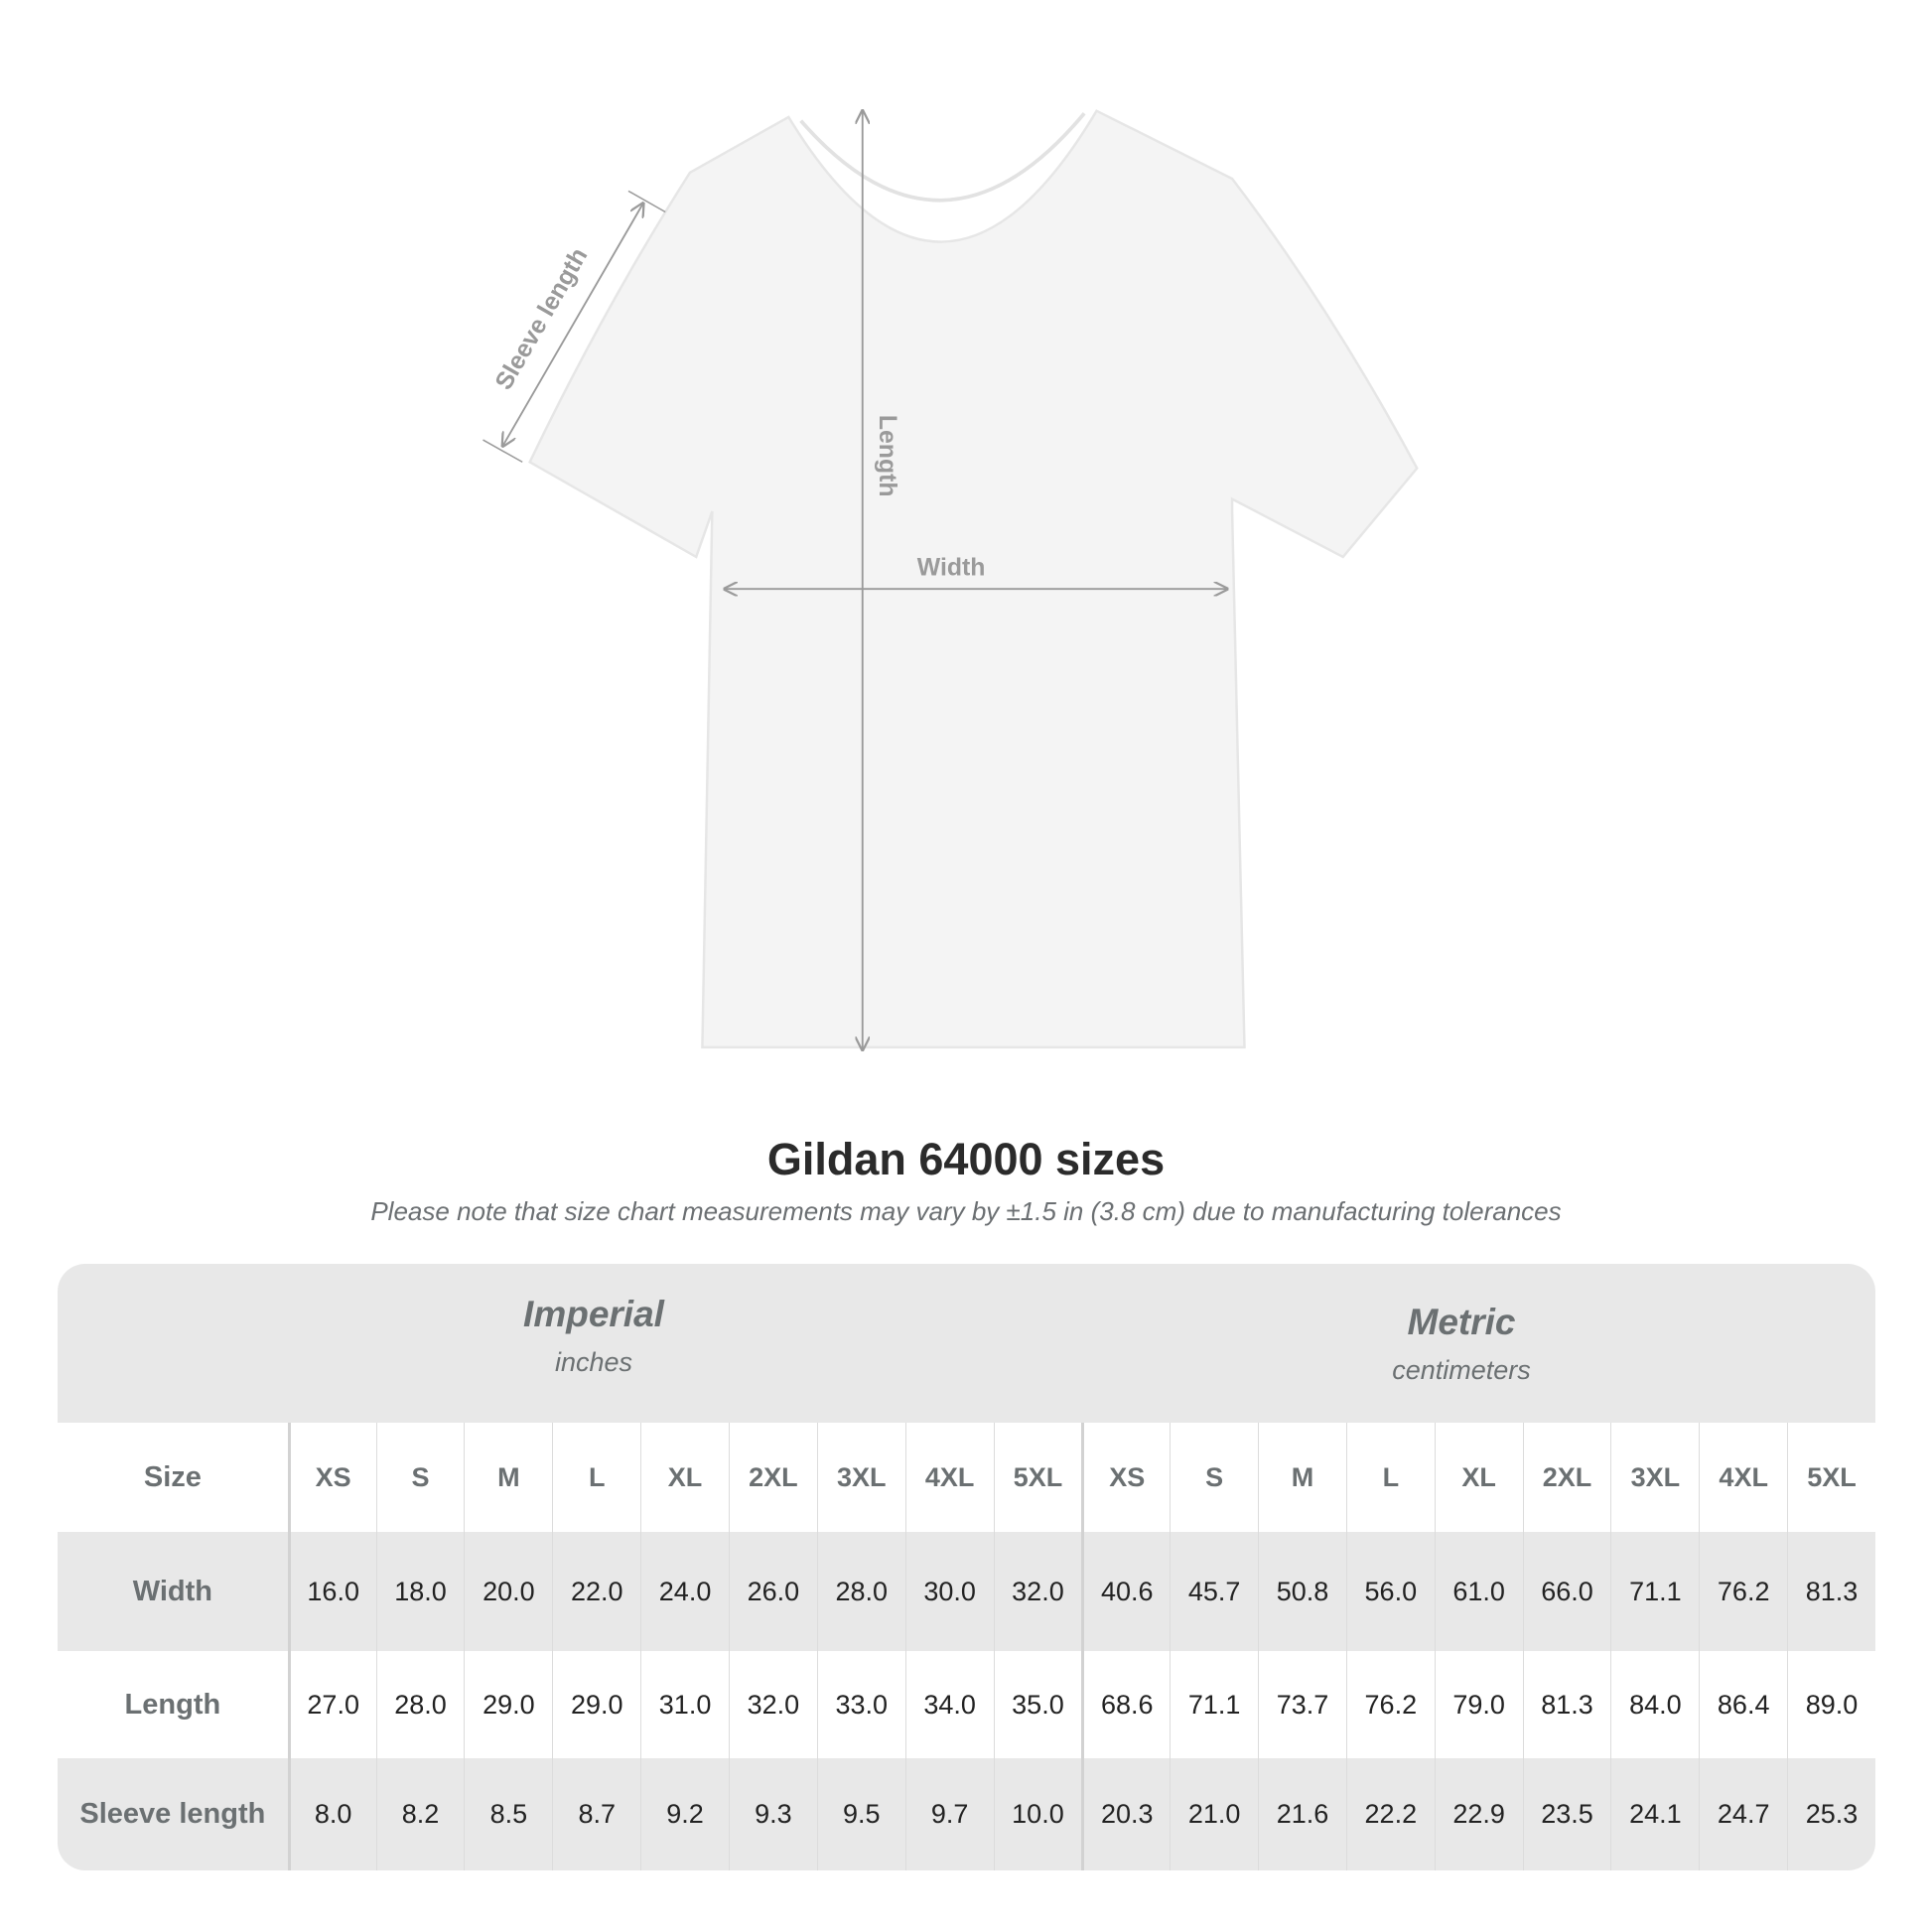  Describe the element at coordinates (1214, 1814) in the screenshot. I see `table-cell: 21.0` at that location.